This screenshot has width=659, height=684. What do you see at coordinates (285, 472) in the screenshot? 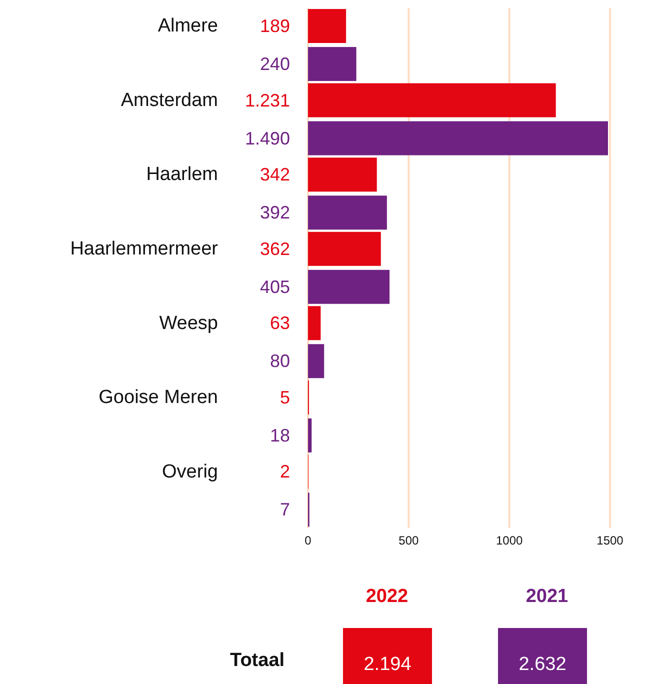
I see `data-label: 2` at bounding box center [285, 472].